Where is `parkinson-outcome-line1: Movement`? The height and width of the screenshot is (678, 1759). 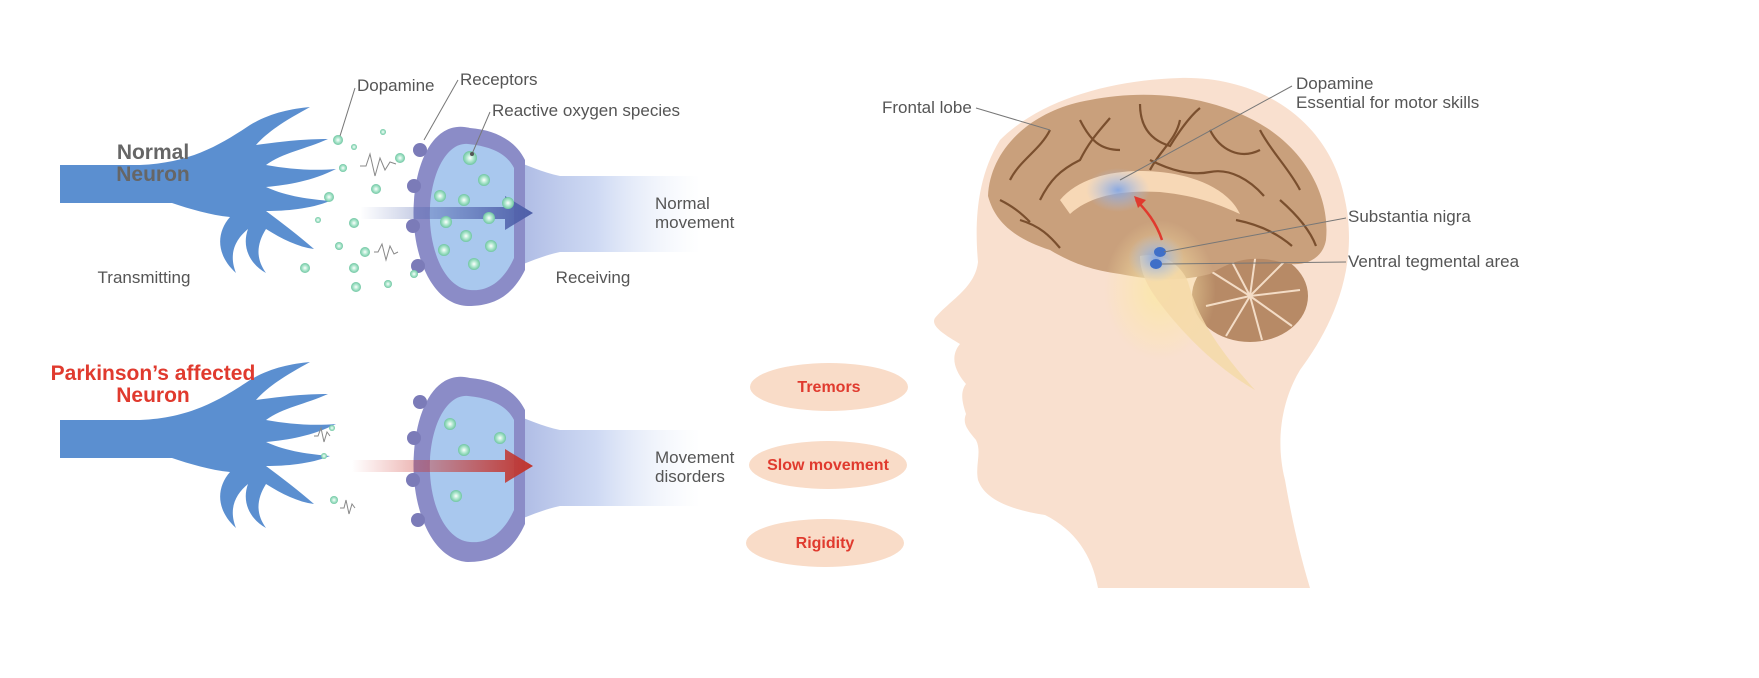 parkinson-outcome-line1: Movement is located at coordinates (695, 457).